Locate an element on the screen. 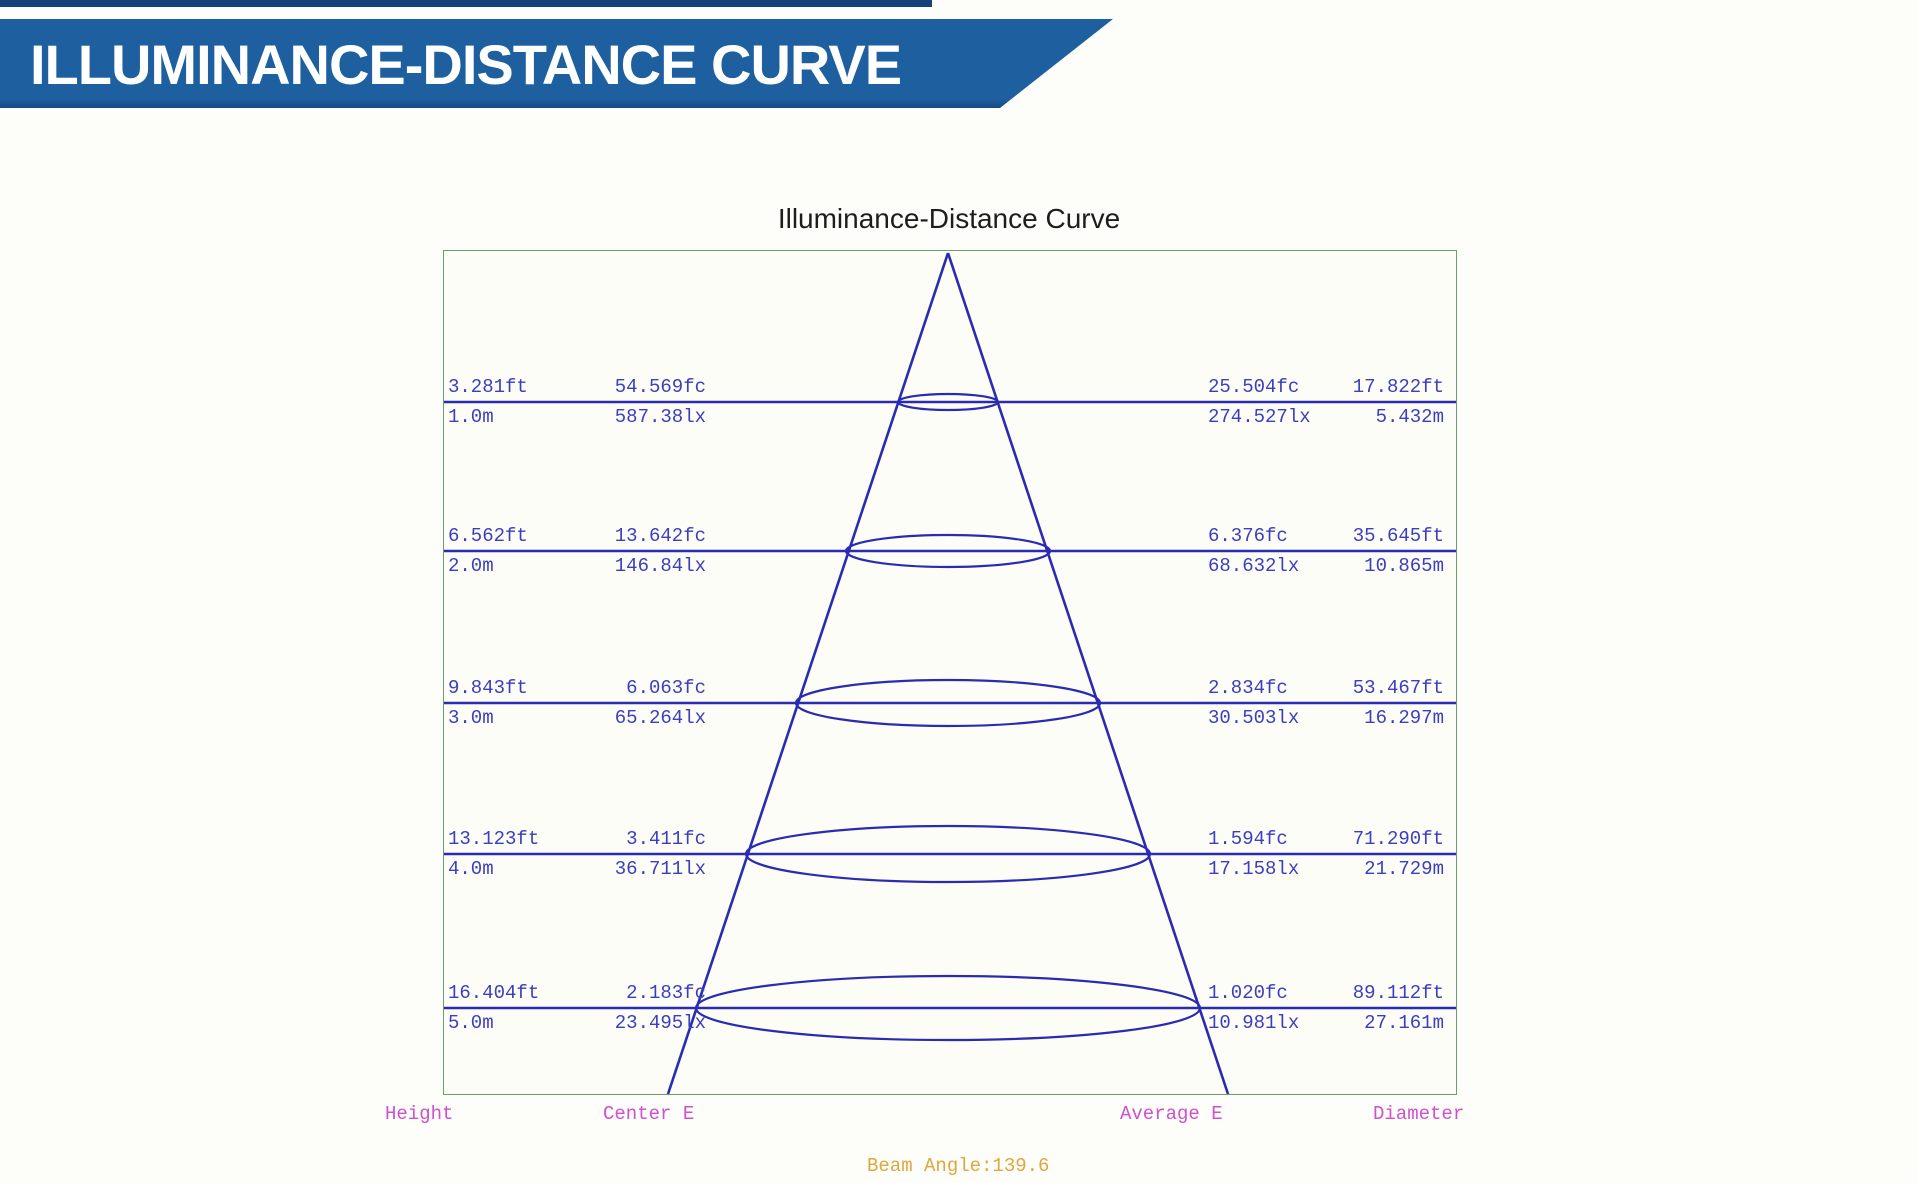 The width and height of the screenshot is (1918, 1183). axis-label-diameter: Diameter is located at coordinates (1419, 1114).